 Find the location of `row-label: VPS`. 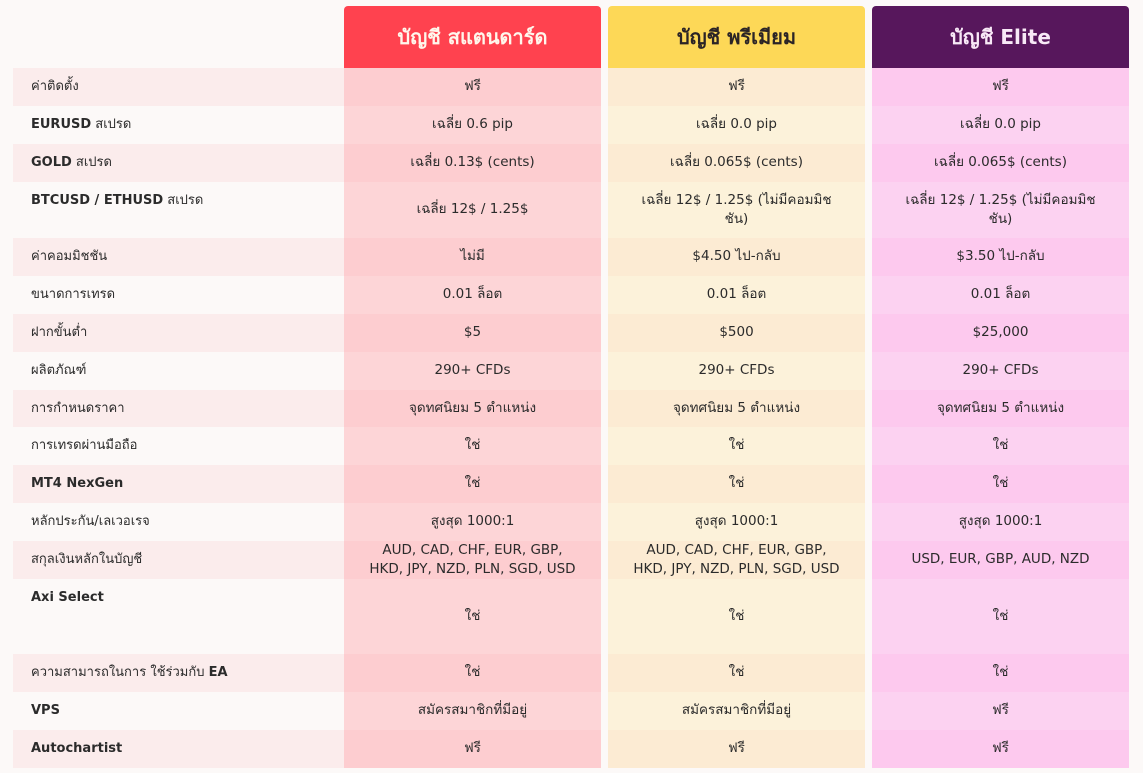

row-label: VPS is located at coordinates (178, 711).